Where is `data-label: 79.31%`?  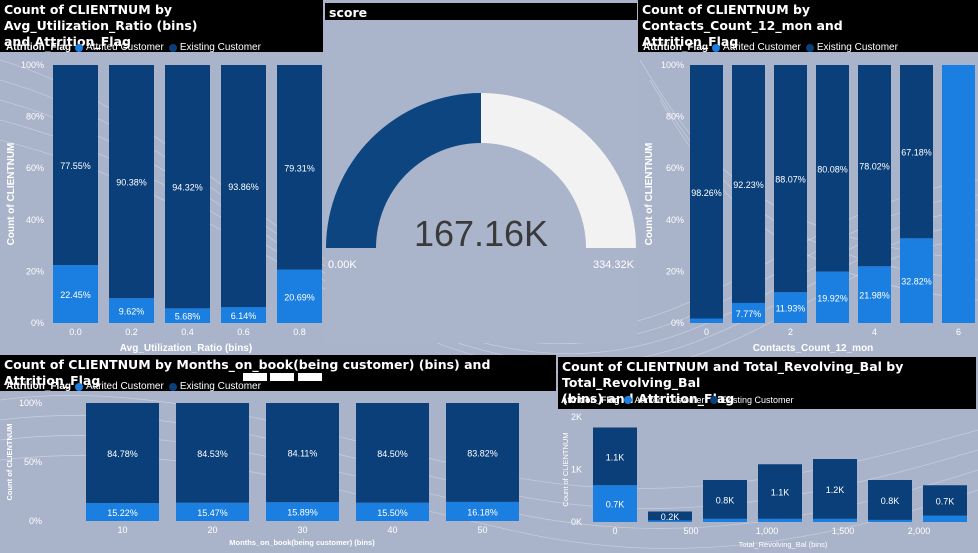 data-label: 79.31% is located at coordinates (299, 168).